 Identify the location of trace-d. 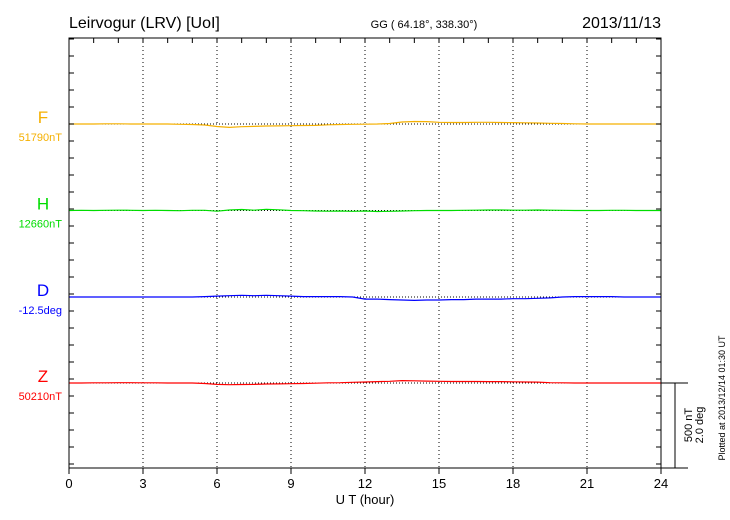
(365, 298).